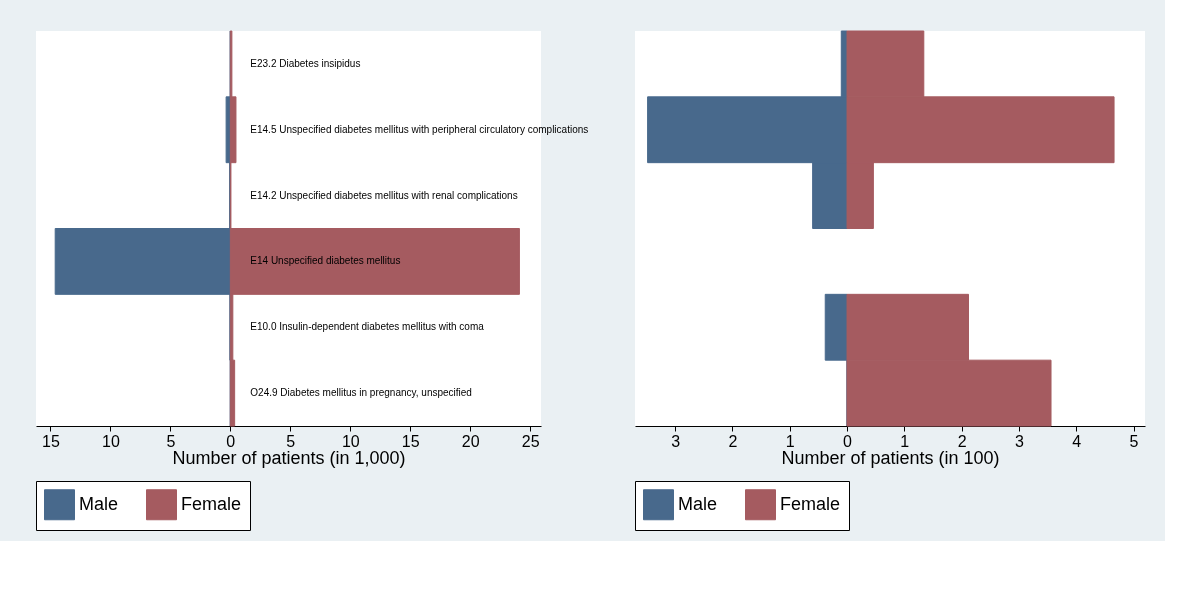 This screenshot has width=1198, height=591. Describe the element at coordinates (384, 195) in the screenshot. I see `y-tick-label: E14.2 Unspecified diabetes mellitus with renal complications` at that location.